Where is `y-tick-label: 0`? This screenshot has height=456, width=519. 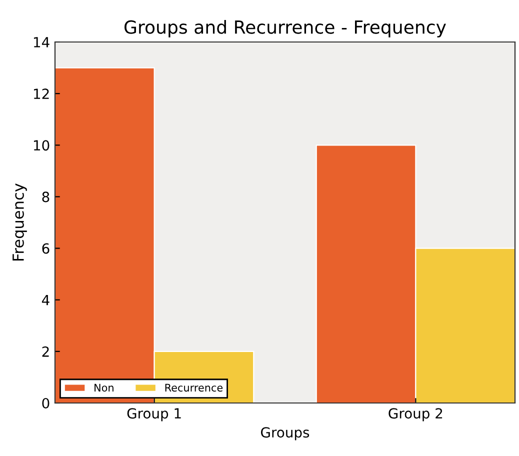
y-tick-label: 0 is located at coordinates (46, 403).